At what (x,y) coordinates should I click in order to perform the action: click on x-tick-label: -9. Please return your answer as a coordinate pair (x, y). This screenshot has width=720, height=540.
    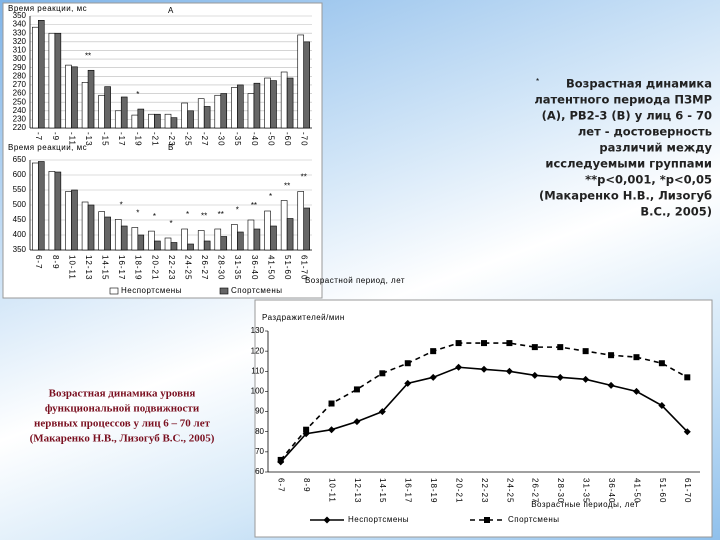
    Looking at the image, I should click on (55, 136).